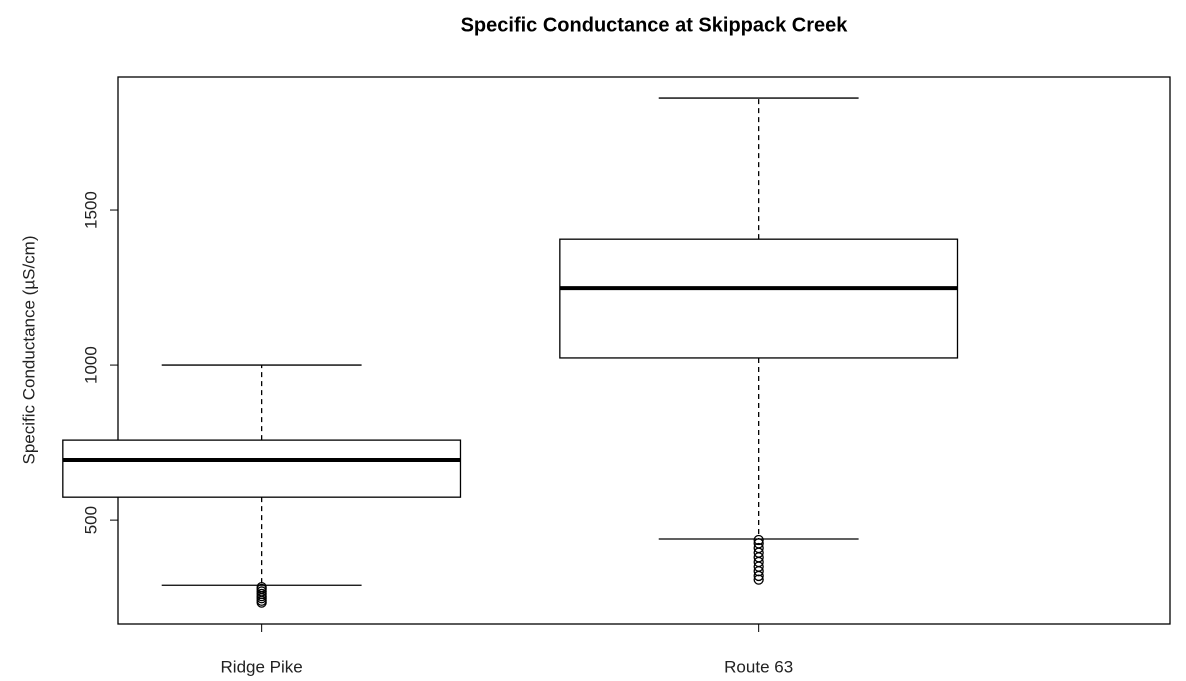 This screenshot has height=681, width=1186. What do you see at coordinates (262, 666) in the screenshot?
I see `x-tick-label: Ridge Pike` at bounding box center [262, 666].